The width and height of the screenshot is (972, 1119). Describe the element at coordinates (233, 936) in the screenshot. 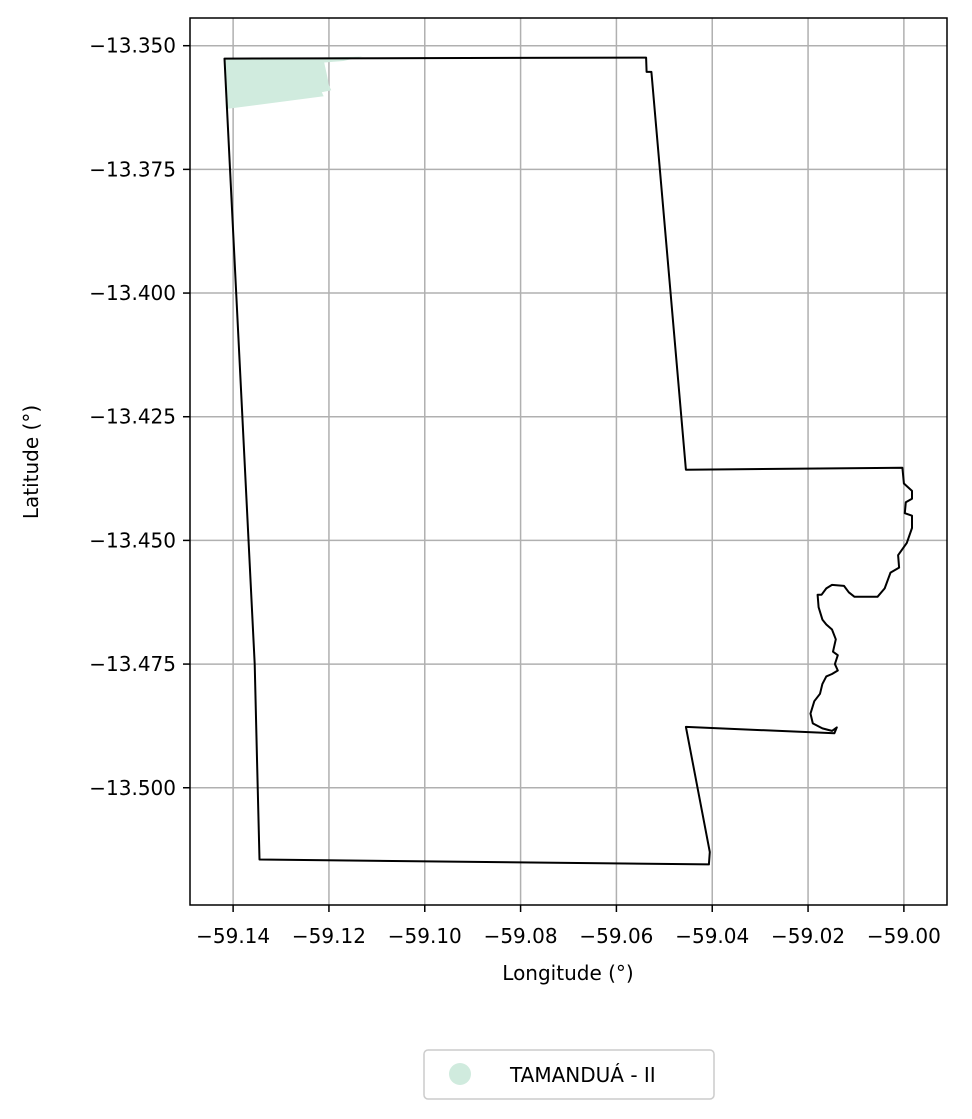

I see `x-tick-label: −59.14` at that location.